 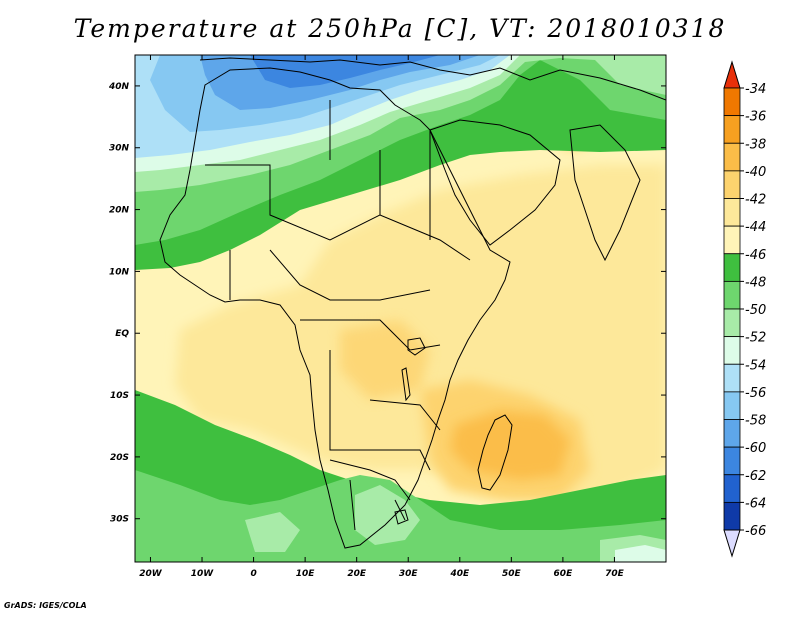 I want to click on lat-tick-label: 20N, so click(x=119, y=211).